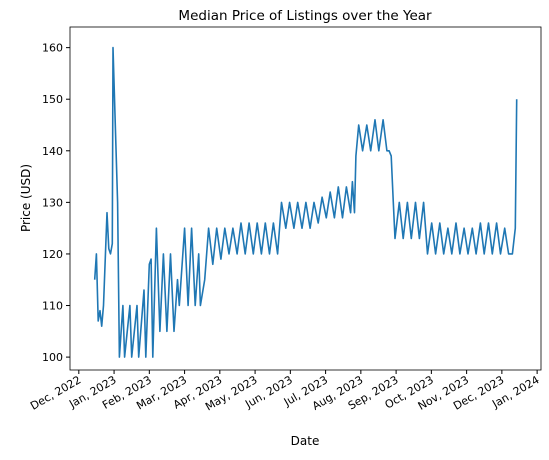 Image resolution: width=549 pixels, height=460 pixels. Describe the element at coordinates (52, 48) in the screenshot. I see `y-tick-label: 160` at that location.